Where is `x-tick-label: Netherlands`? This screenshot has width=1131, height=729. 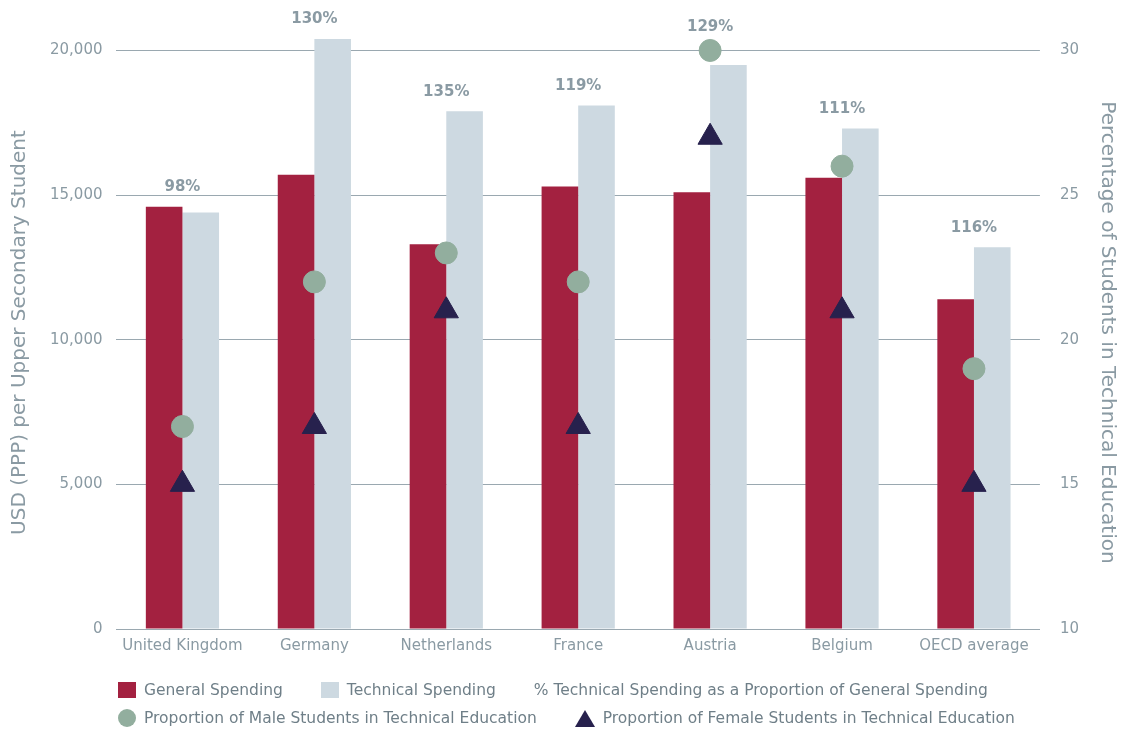 x-tick-label: Netherlands is located at coordinates (446, 644).